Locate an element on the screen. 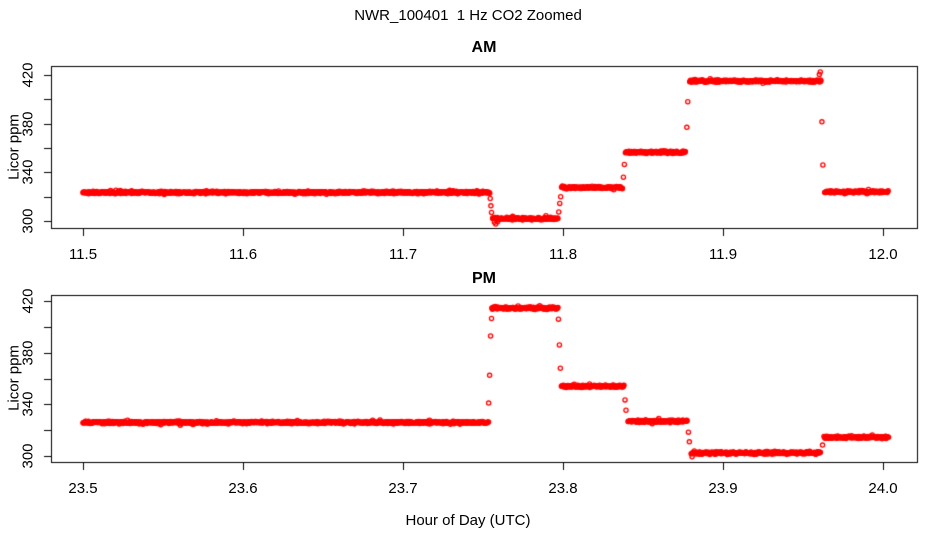  am-y-tick-label: 380 is located at coordinates (28, 124).